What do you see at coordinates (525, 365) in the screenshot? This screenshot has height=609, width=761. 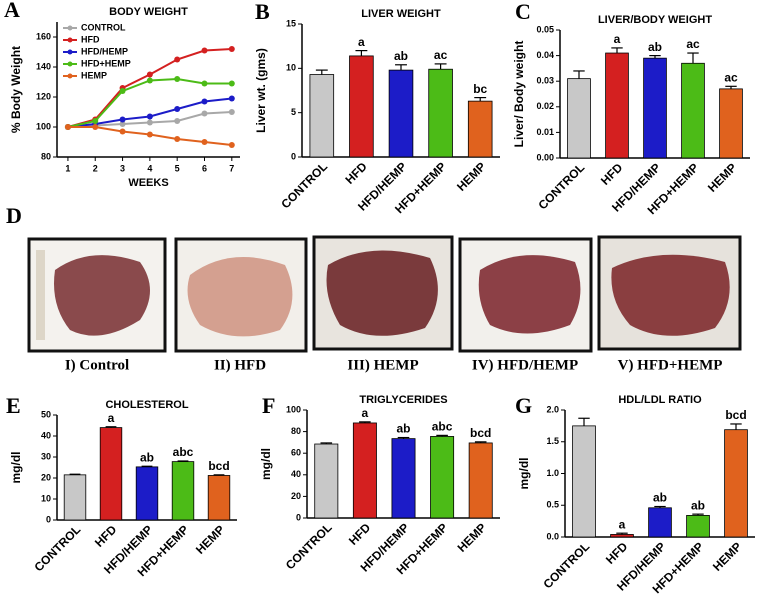 I see `photo-caption: IV) HFD/HEMP` at bounding box center [525, 365].